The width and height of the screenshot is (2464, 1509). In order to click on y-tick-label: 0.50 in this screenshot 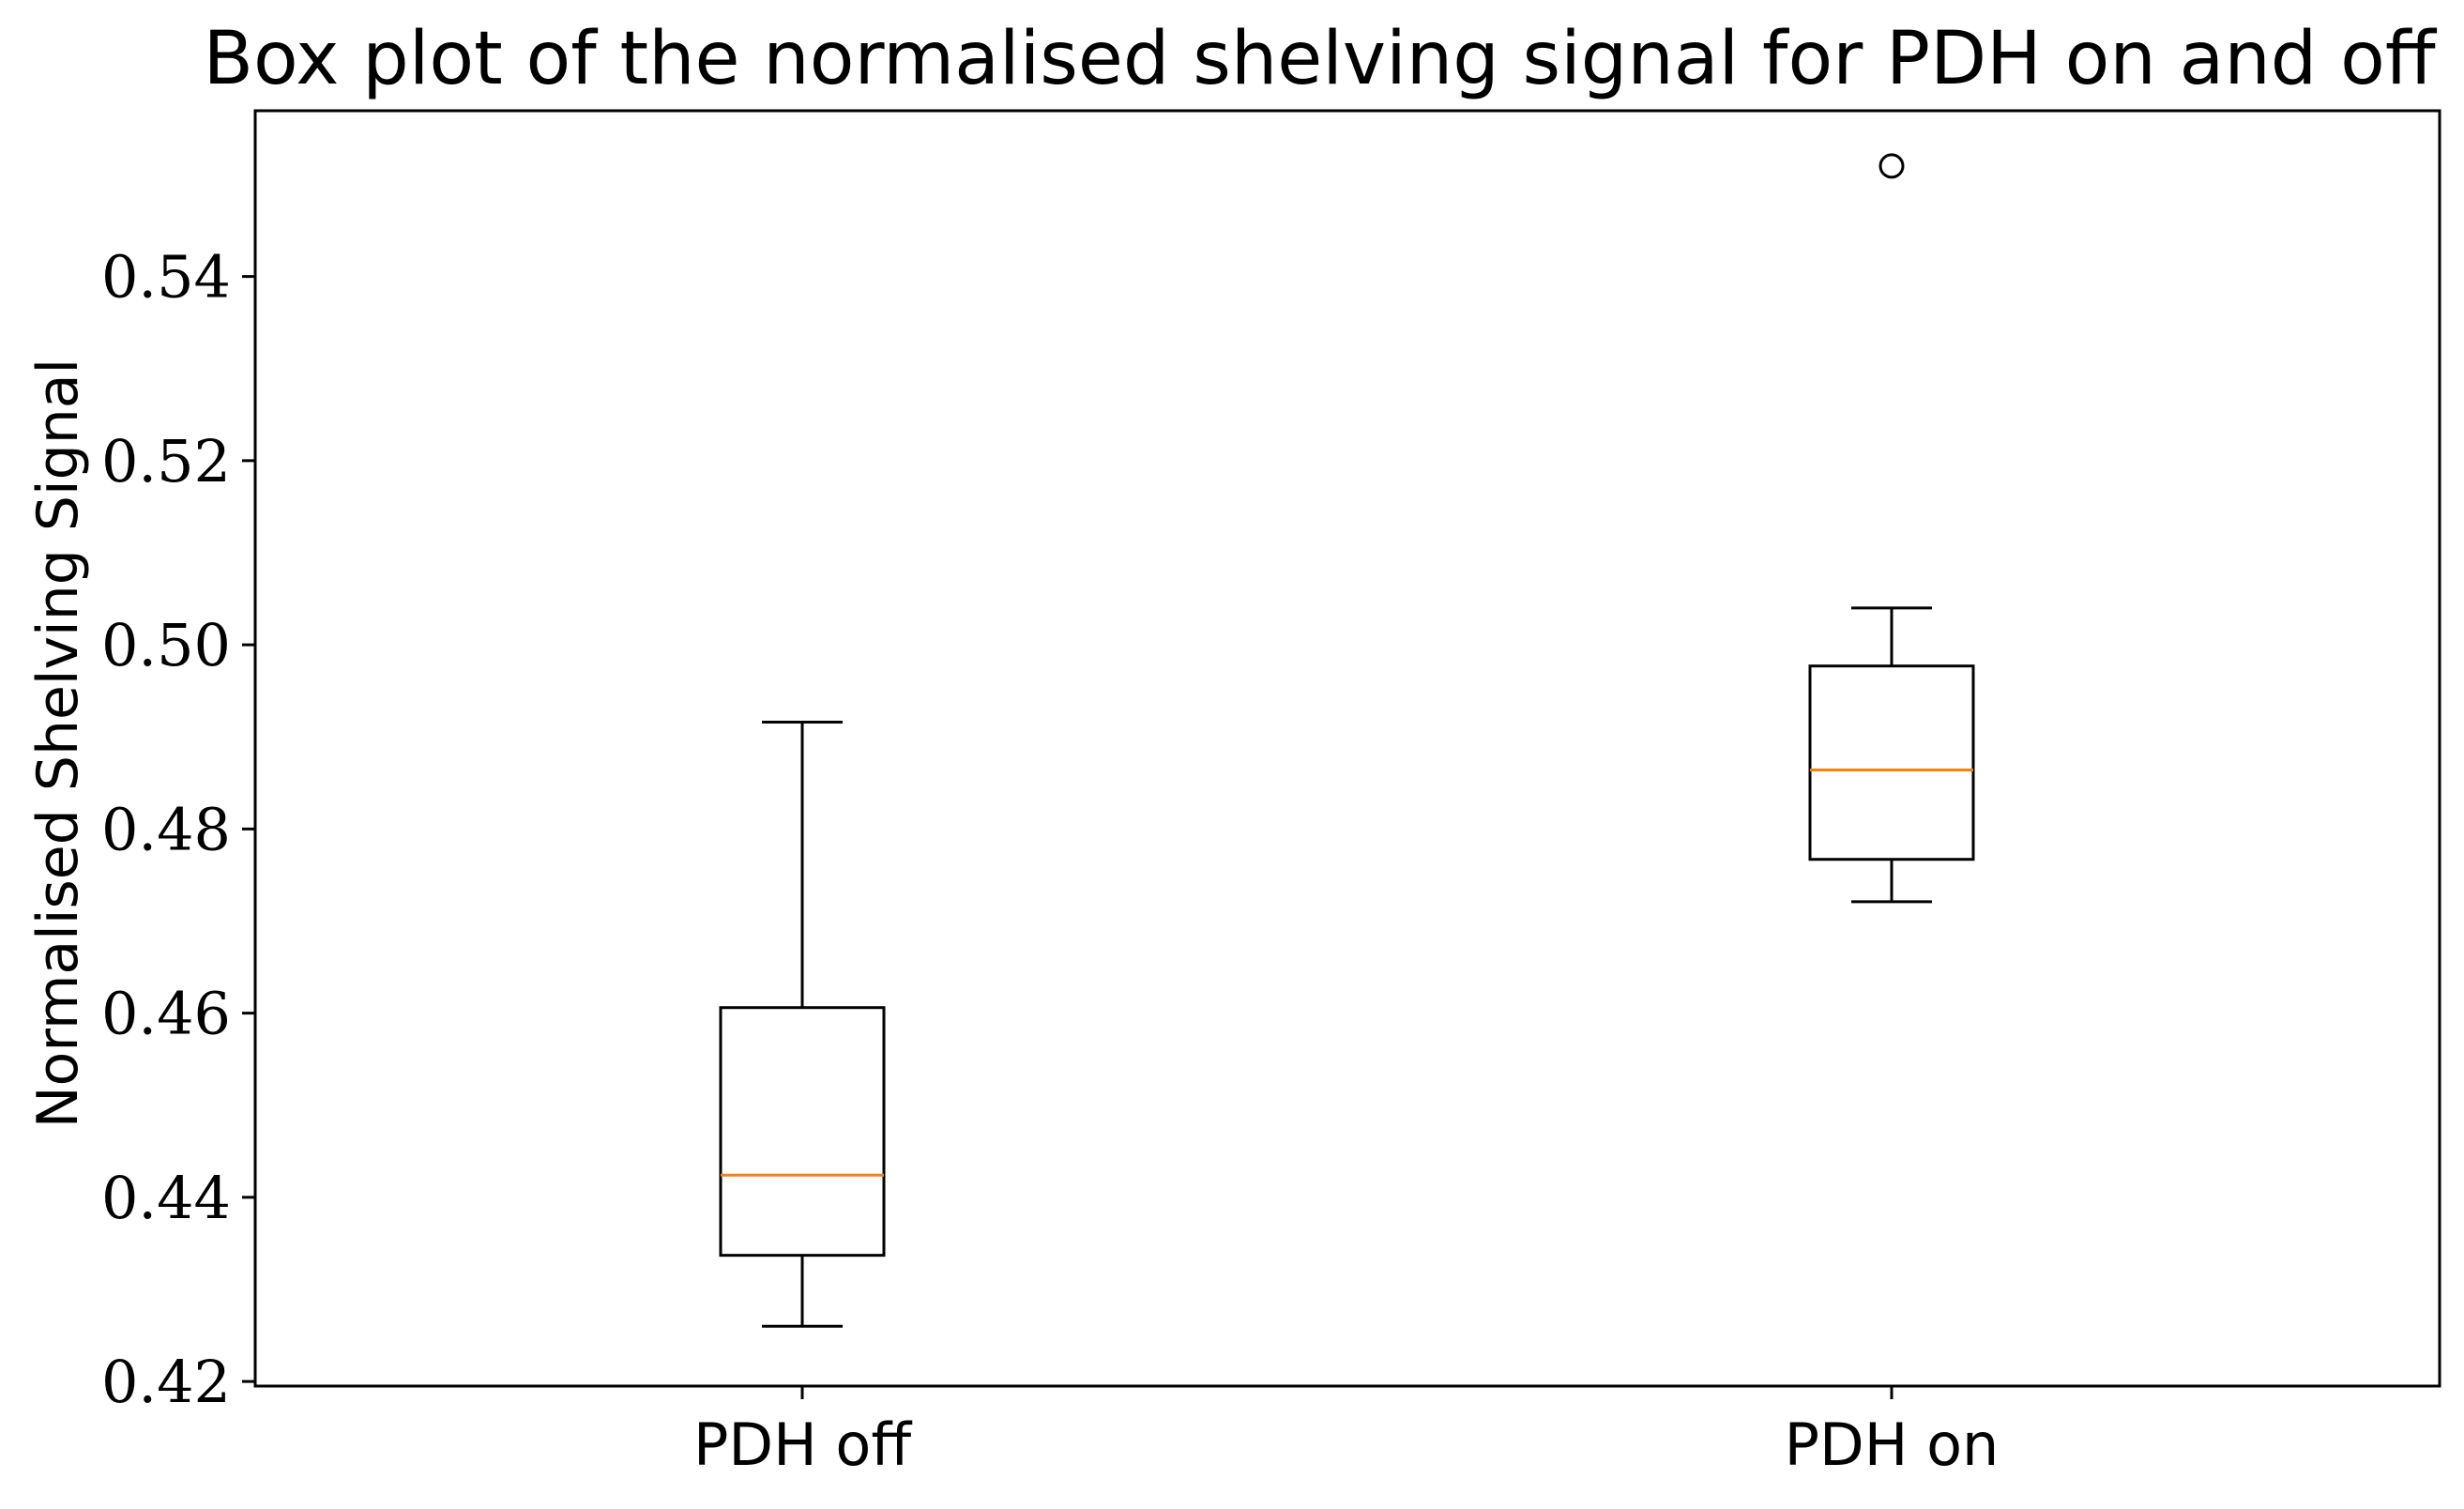, I will do `click(166, 645)`.